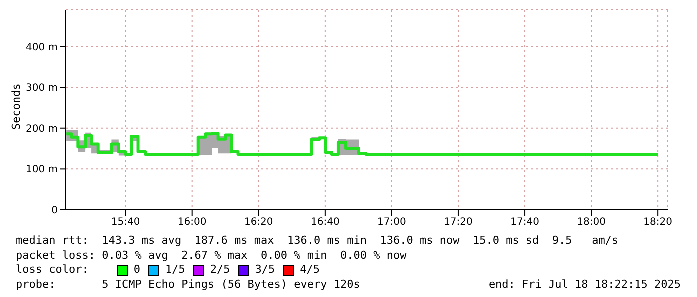  Describe the element at coordinates (458, 222) in the screenshot. I see `x-tick-label: 17:20` at that location.